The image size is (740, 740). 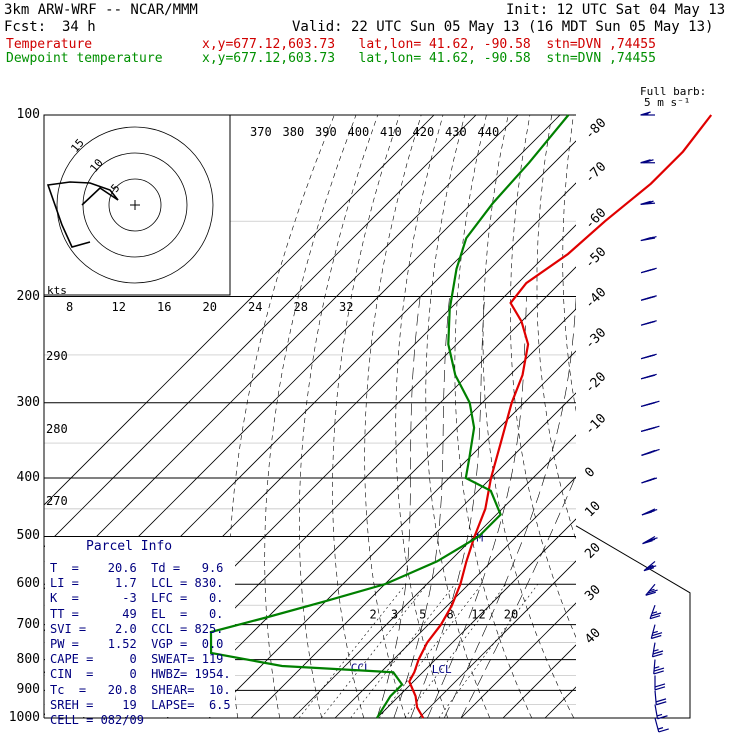 What do you see at coordinates (595, 424) in the screenshot?
I see `isotherm-label: -10` at bounding box center [595, 424].